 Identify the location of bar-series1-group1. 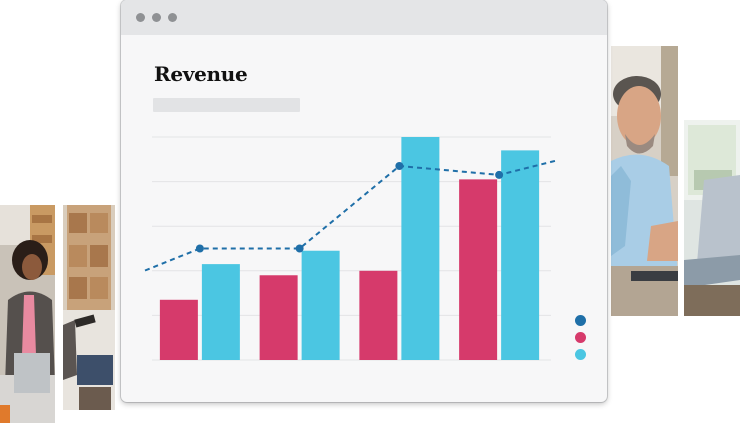
(178, 329).